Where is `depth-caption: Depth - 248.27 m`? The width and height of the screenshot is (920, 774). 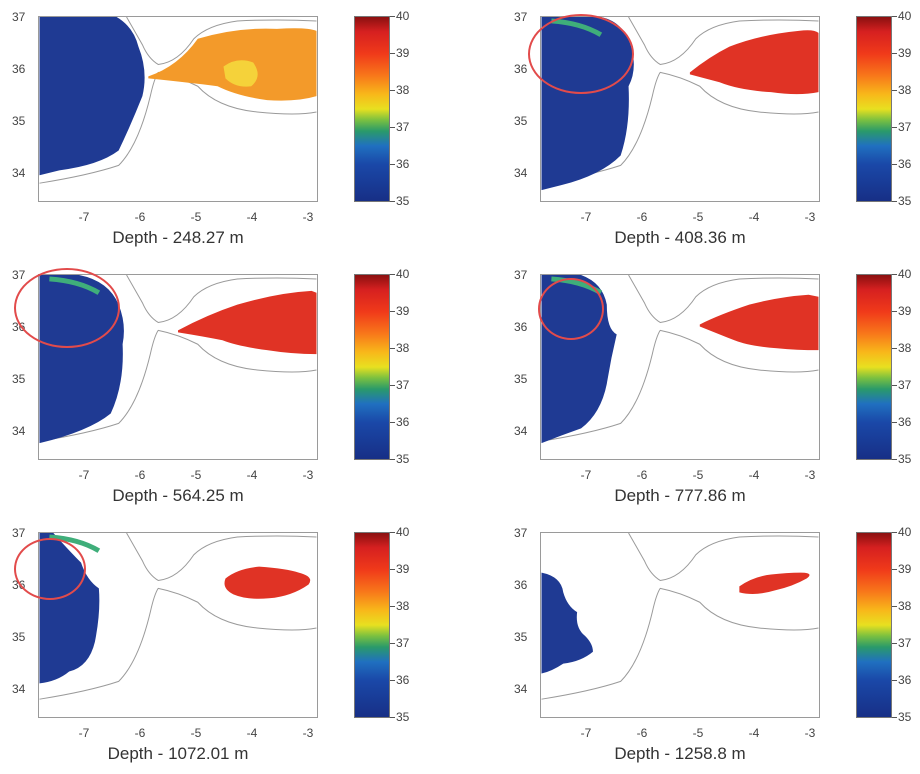 depth-caption: Depth - 248.27 m is located at coordinates (178, 238).